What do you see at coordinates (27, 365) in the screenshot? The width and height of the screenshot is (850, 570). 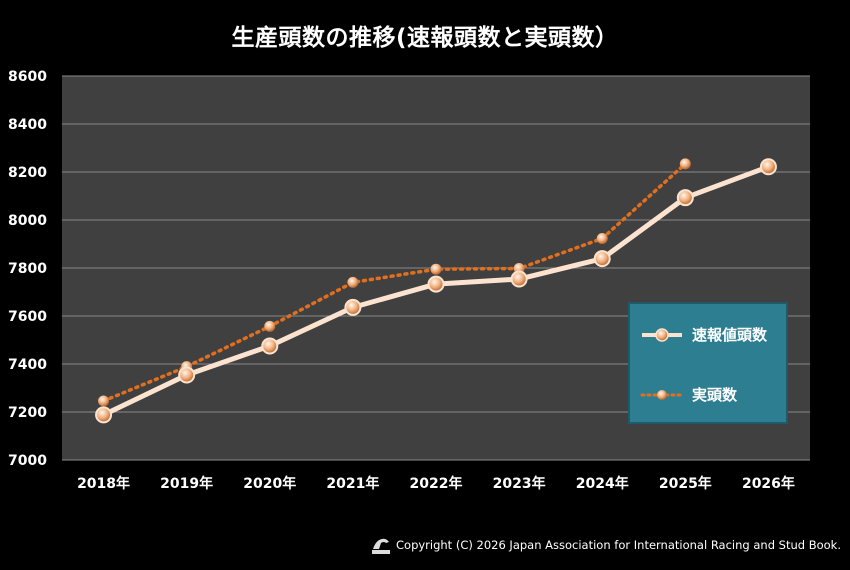 I see `y-tick-label: 7400` at bounding box center [27, 365].